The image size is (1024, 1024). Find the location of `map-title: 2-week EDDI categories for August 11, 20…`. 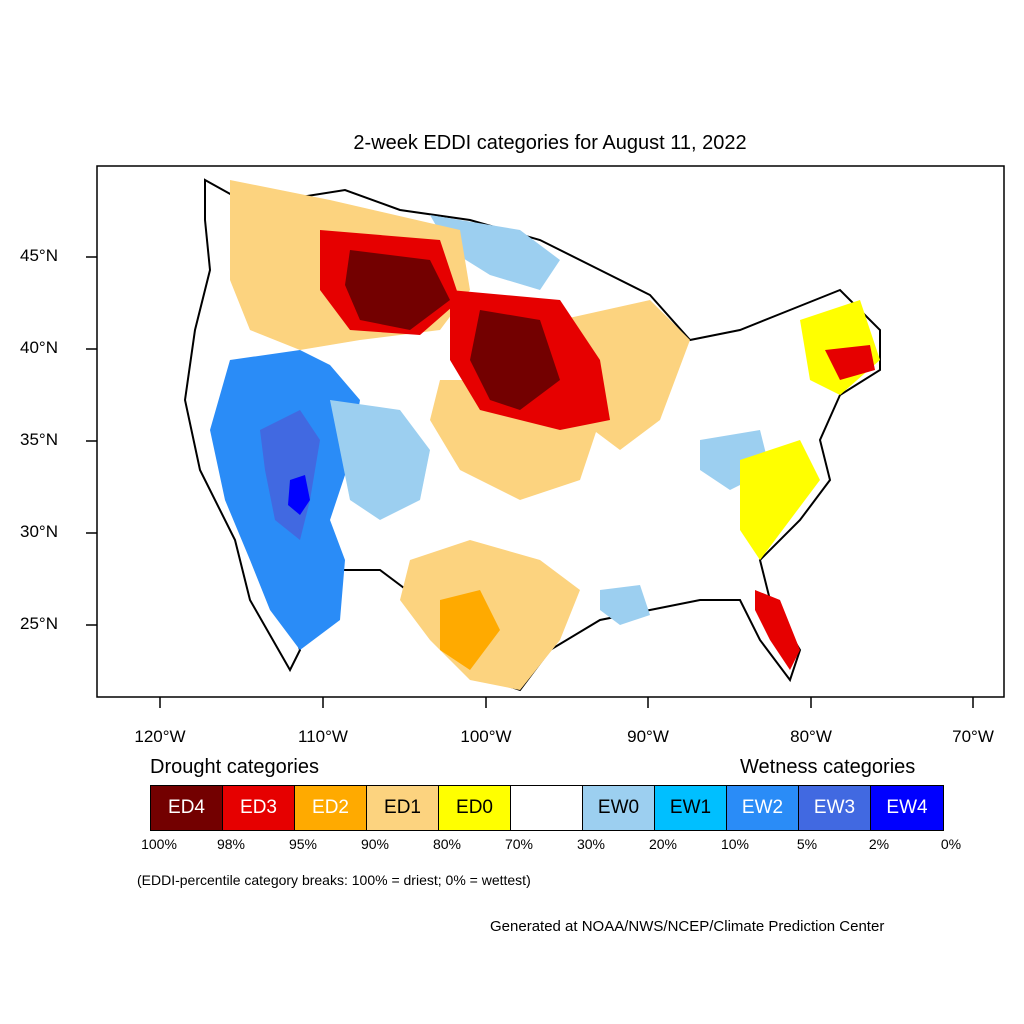

map-title: 2-week EDDI categories for August 11, 20… is located at coordinates (550, 143).